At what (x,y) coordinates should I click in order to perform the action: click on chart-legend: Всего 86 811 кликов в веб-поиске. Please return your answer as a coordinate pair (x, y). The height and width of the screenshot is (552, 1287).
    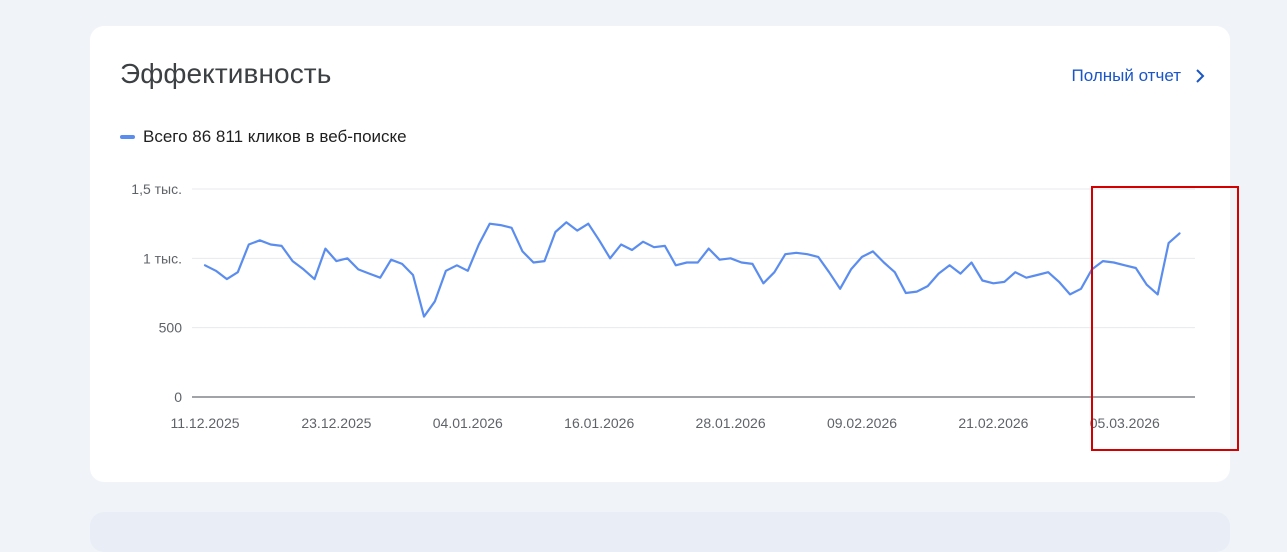
    Looking at the image, I should click on (263, 137).